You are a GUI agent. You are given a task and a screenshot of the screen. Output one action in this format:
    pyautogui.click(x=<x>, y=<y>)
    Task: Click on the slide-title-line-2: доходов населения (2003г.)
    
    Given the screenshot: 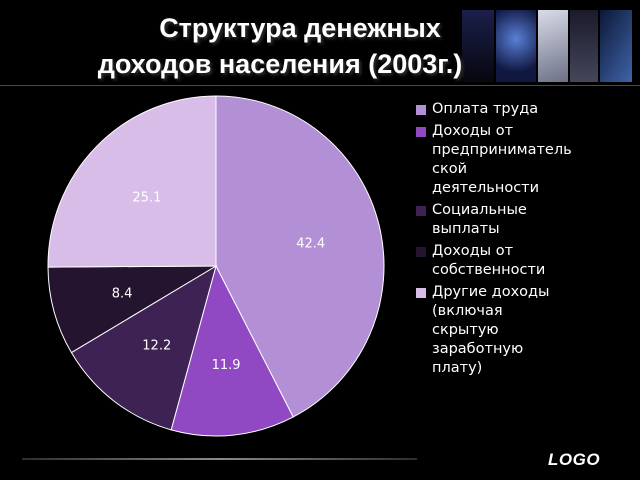 What is the action you would take?
    pyautogui.click(x=280, y=64)
    